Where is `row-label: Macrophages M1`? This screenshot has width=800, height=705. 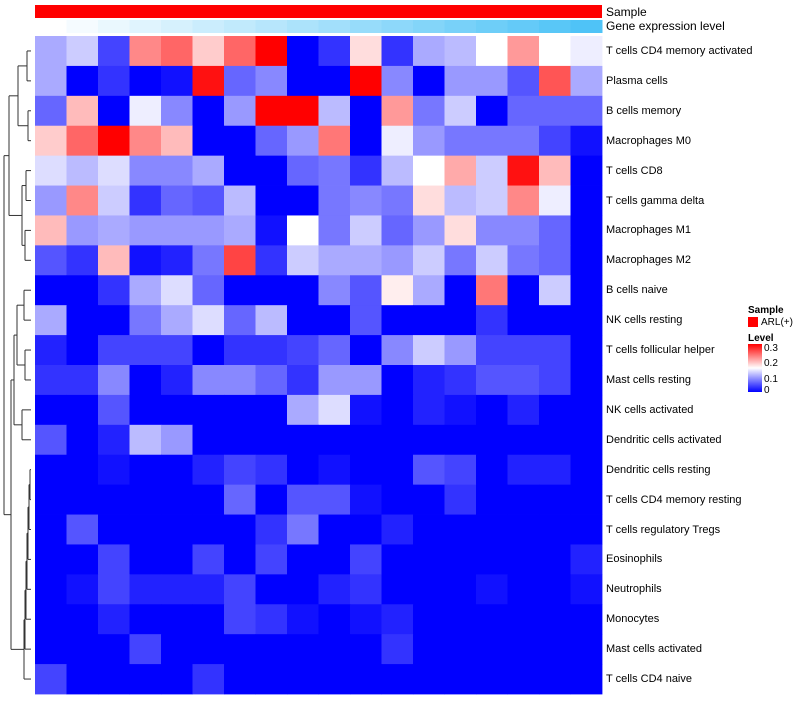
row-label: Macrophages M1 is located at coordinates (648, 230).